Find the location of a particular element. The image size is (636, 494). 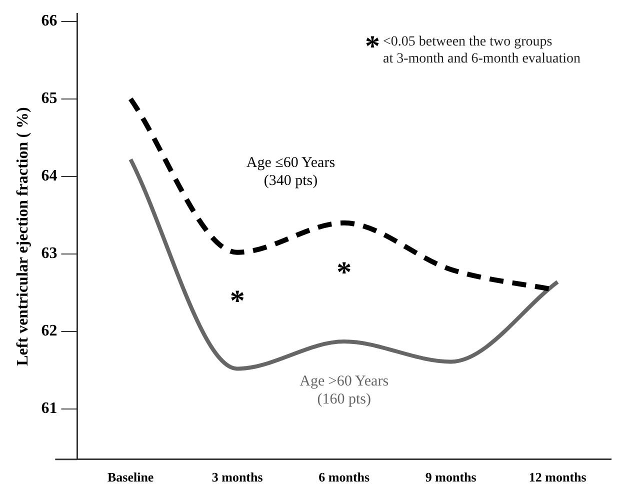

text: Age ≤60 Years (340 pts) is located at coordinates (291, 171).